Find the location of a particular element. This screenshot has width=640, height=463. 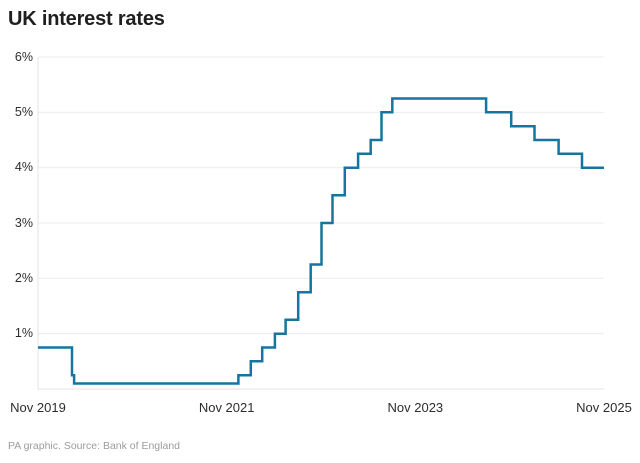

y-axis-tick-label: 1% is located at coordinates (23, 333).